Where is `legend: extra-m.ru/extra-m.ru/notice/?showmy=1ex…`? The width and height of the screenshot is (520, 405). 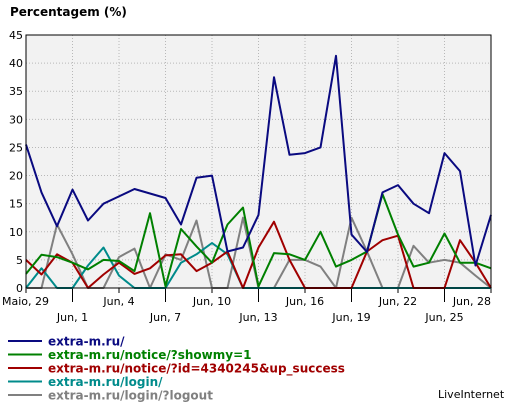 legend: extra-m.ru/extra-m.ru/notice/?showmy=1ex… is located at coordinates (176, 369).